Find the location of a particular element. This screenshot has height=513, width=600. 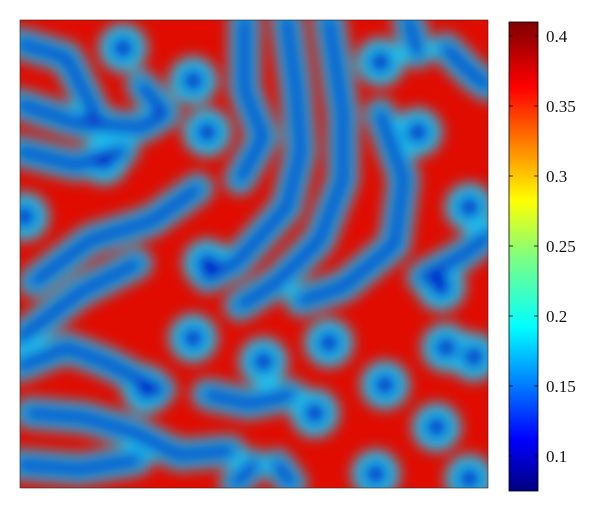

colorbar-tick-label: 0.35 is located at coordinates (561, 106).